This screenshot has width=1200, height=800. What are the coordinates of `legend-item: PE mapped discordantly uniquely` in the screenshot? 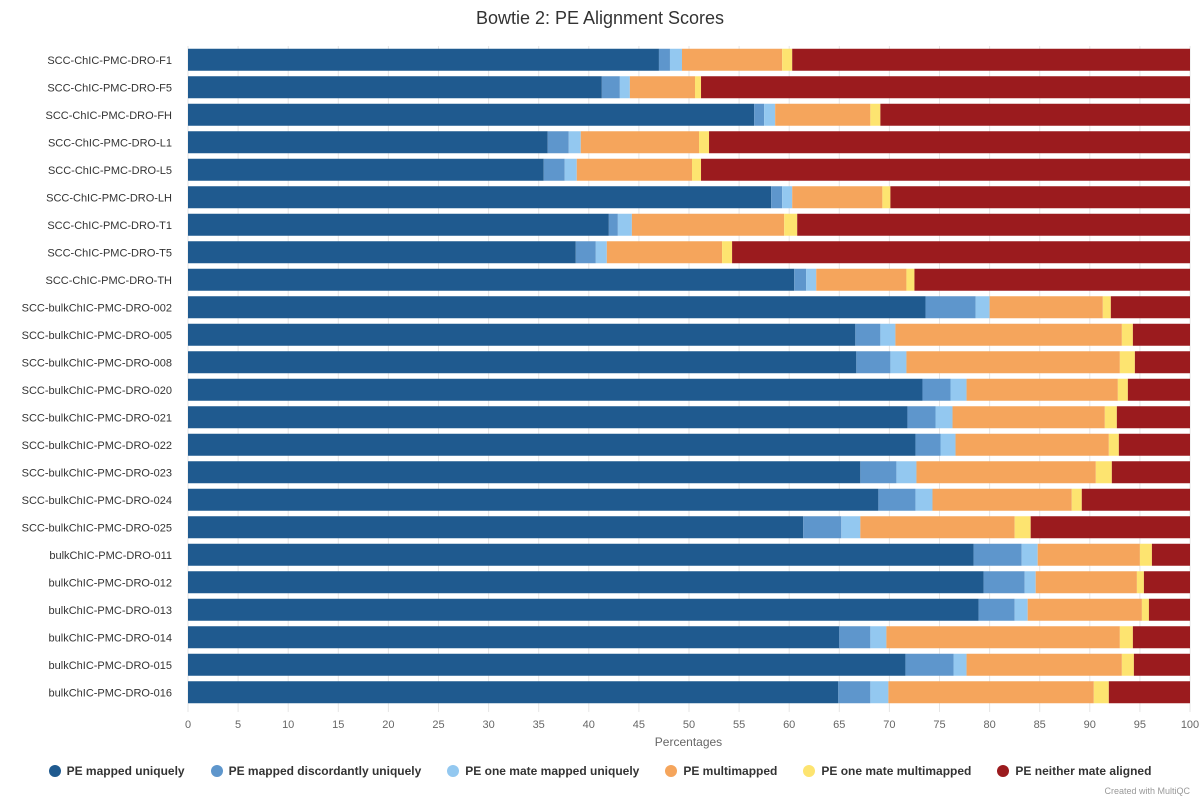 It's located at (315, 771).